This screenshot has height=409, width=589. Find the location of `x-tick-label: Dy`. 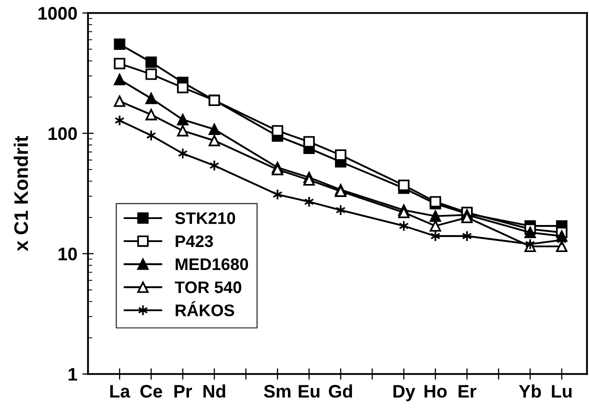

x-tick-label: Dy is located at coordinates (404, 393).